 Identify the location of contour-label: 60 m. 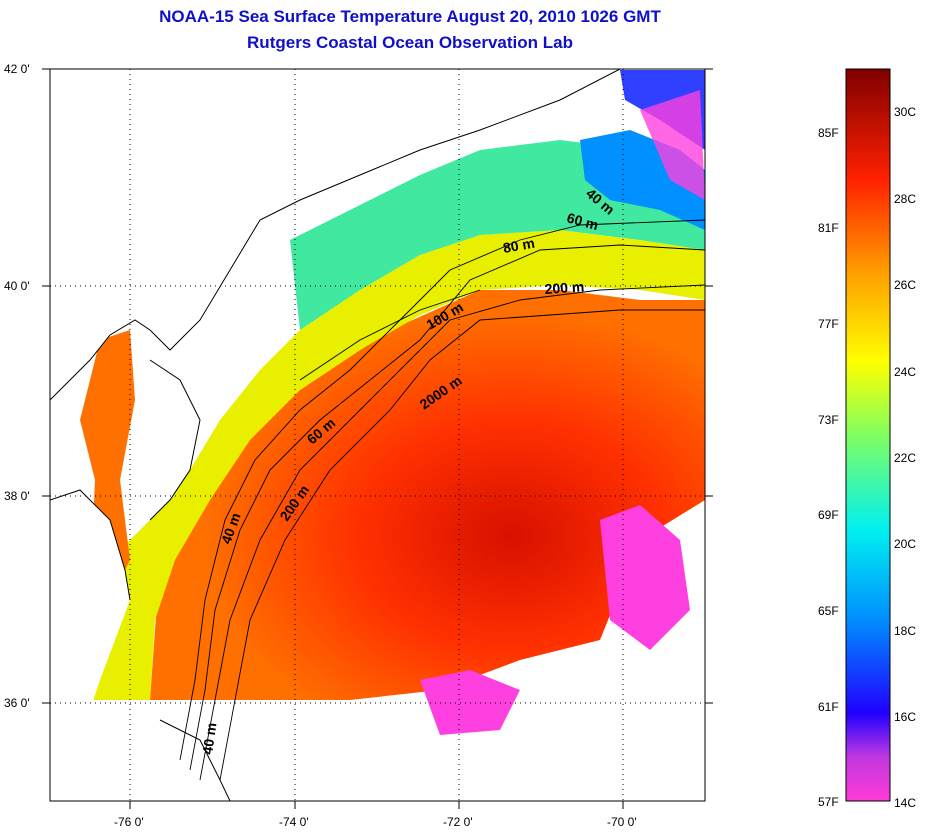
(582, 221).